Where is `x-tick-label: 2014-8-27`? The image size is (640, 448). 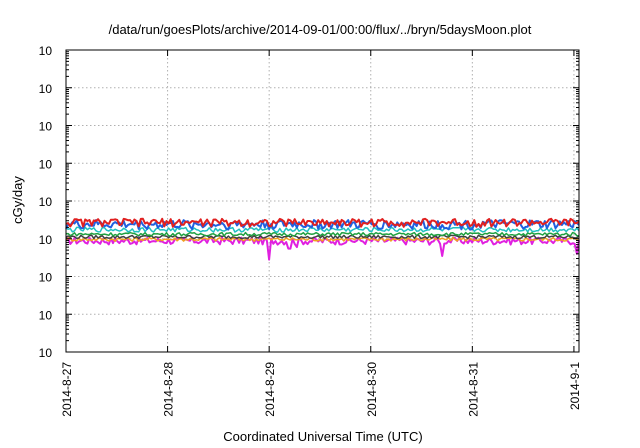
x-tick-label: 2014-8-27 is located at coordinates (67, 389).